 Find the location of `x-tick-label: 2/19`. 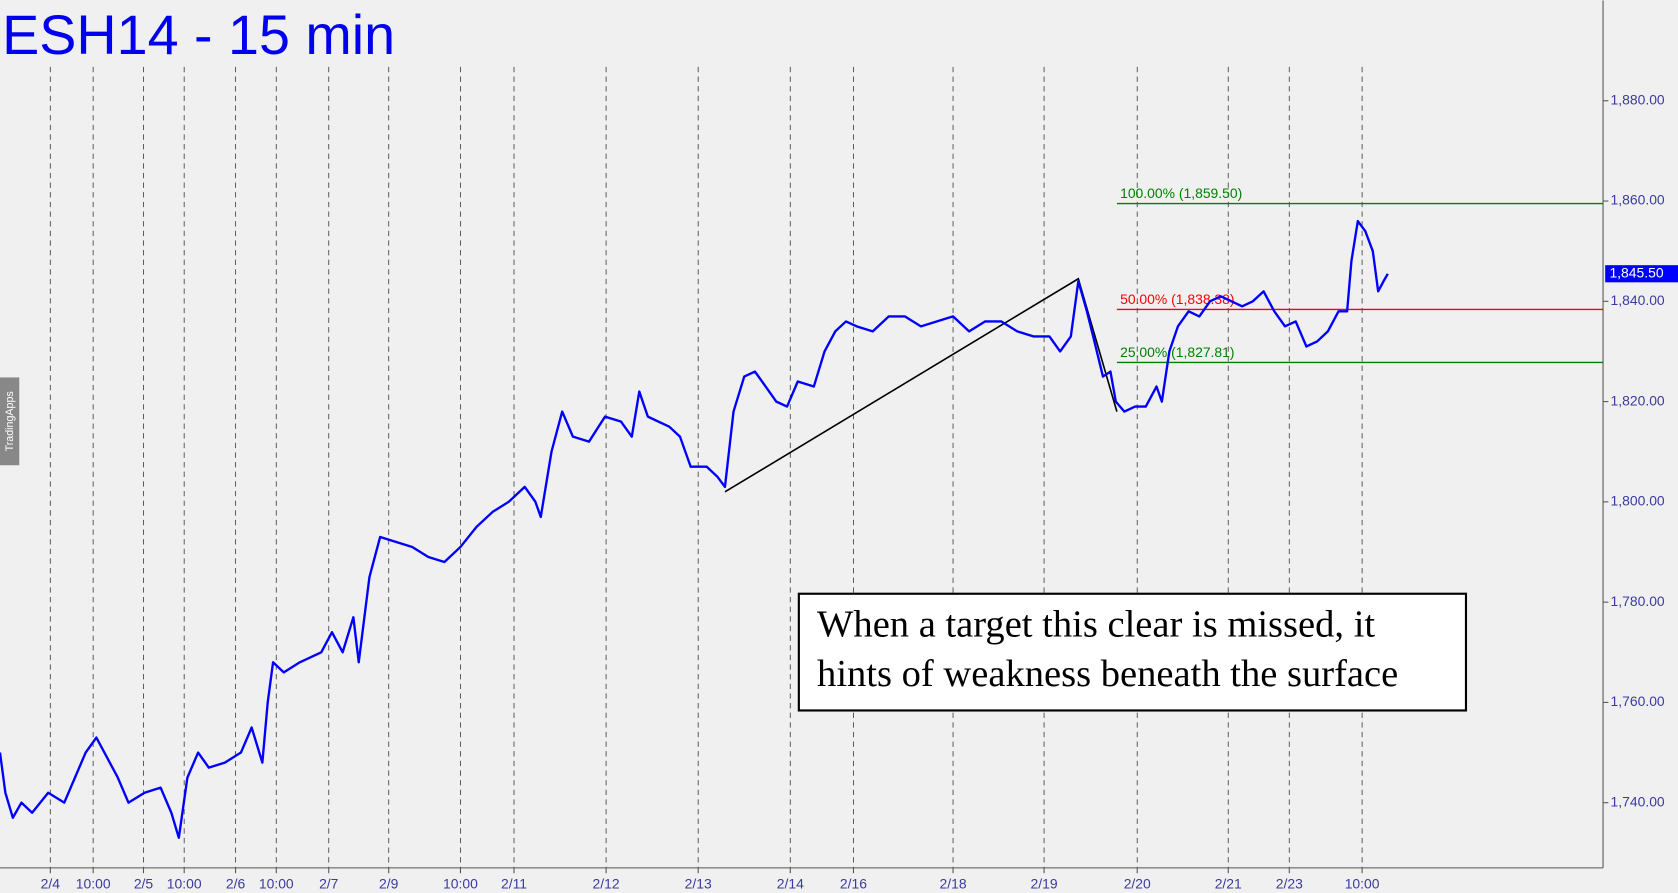

x-tick-label: 2/19 is located at coordinates (1044, 884).